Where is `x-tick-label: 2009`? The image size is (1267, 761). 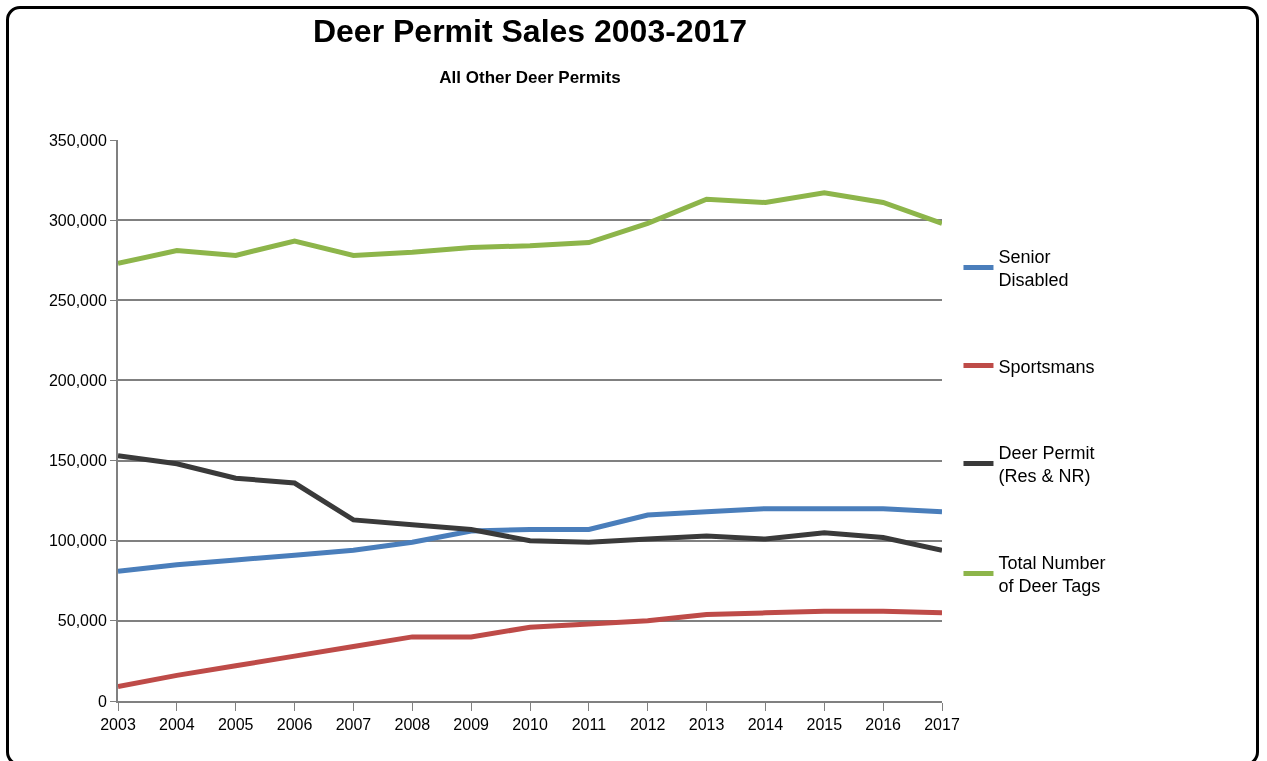
x-tick-label: 2009 is located at coordinates (471, 725).